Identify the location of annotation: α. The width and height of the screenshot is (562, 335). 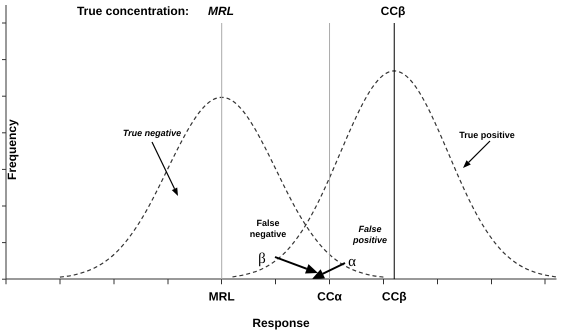
(352, 262).